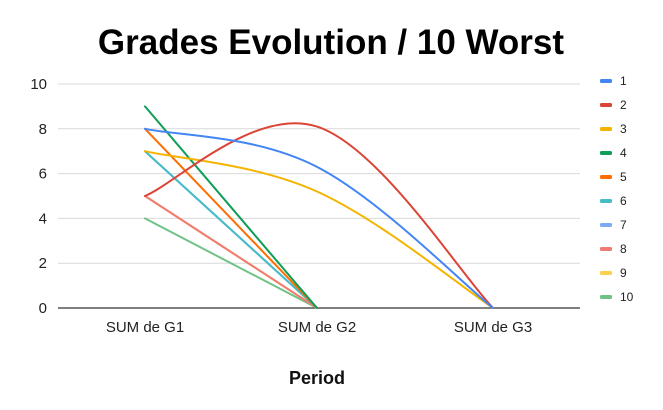 Image resolution: width=663 pixels, height=410 pixels. I want to click on legend-item-4: 4, so click(613, 153).